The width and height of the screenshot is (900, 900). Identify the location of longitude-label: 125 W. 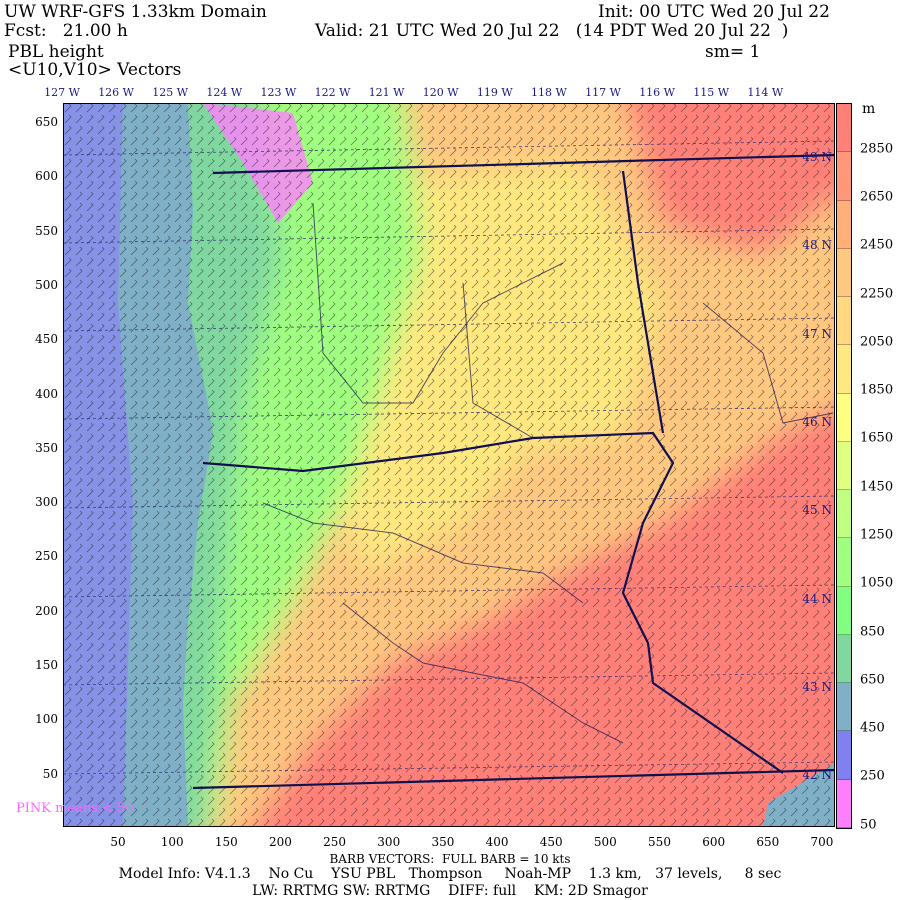
(170, 92).